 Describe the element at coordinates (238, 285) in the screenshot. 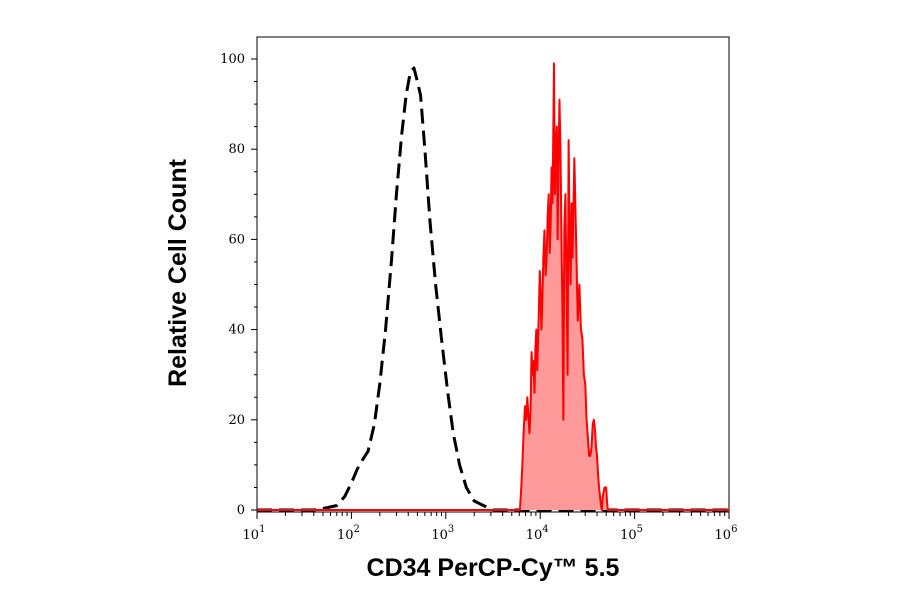

I see `y-axis: 0 20 40 60 80 100` at that location.